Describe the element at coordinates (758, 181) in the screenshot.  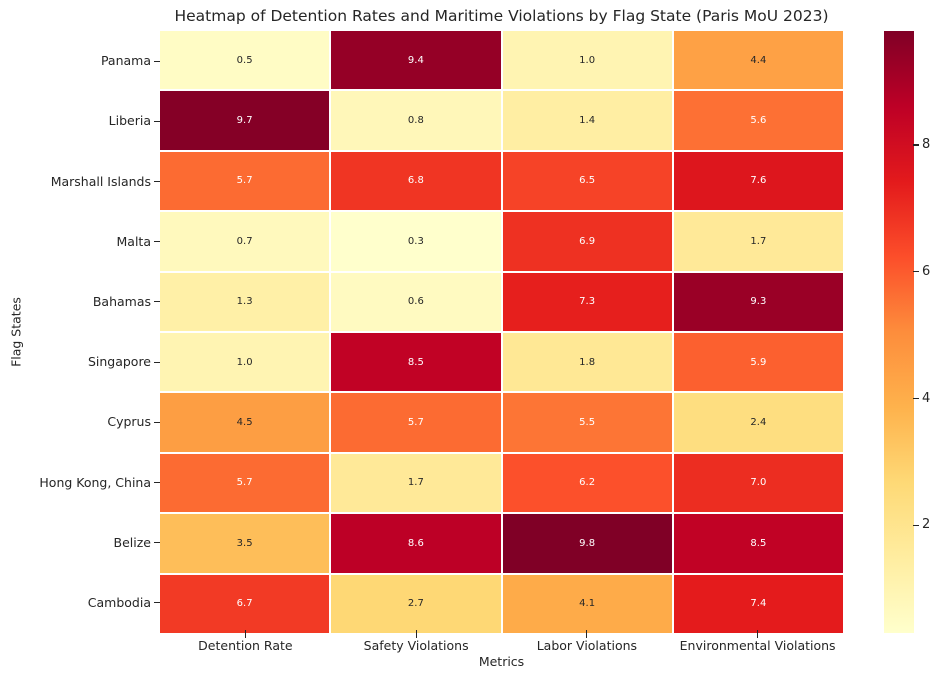
I see `cell-value: 7.6` at that location.